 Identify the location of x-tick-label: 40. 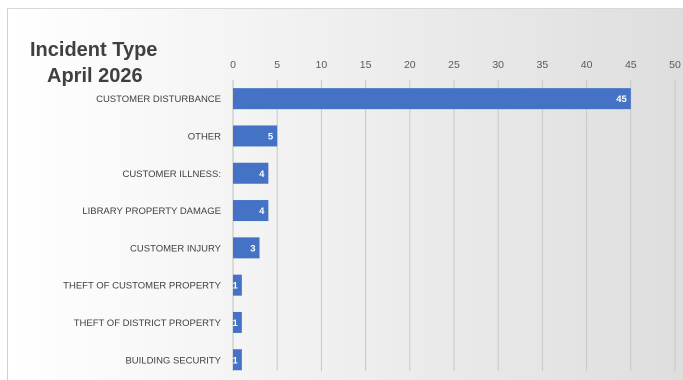
(587, 65).